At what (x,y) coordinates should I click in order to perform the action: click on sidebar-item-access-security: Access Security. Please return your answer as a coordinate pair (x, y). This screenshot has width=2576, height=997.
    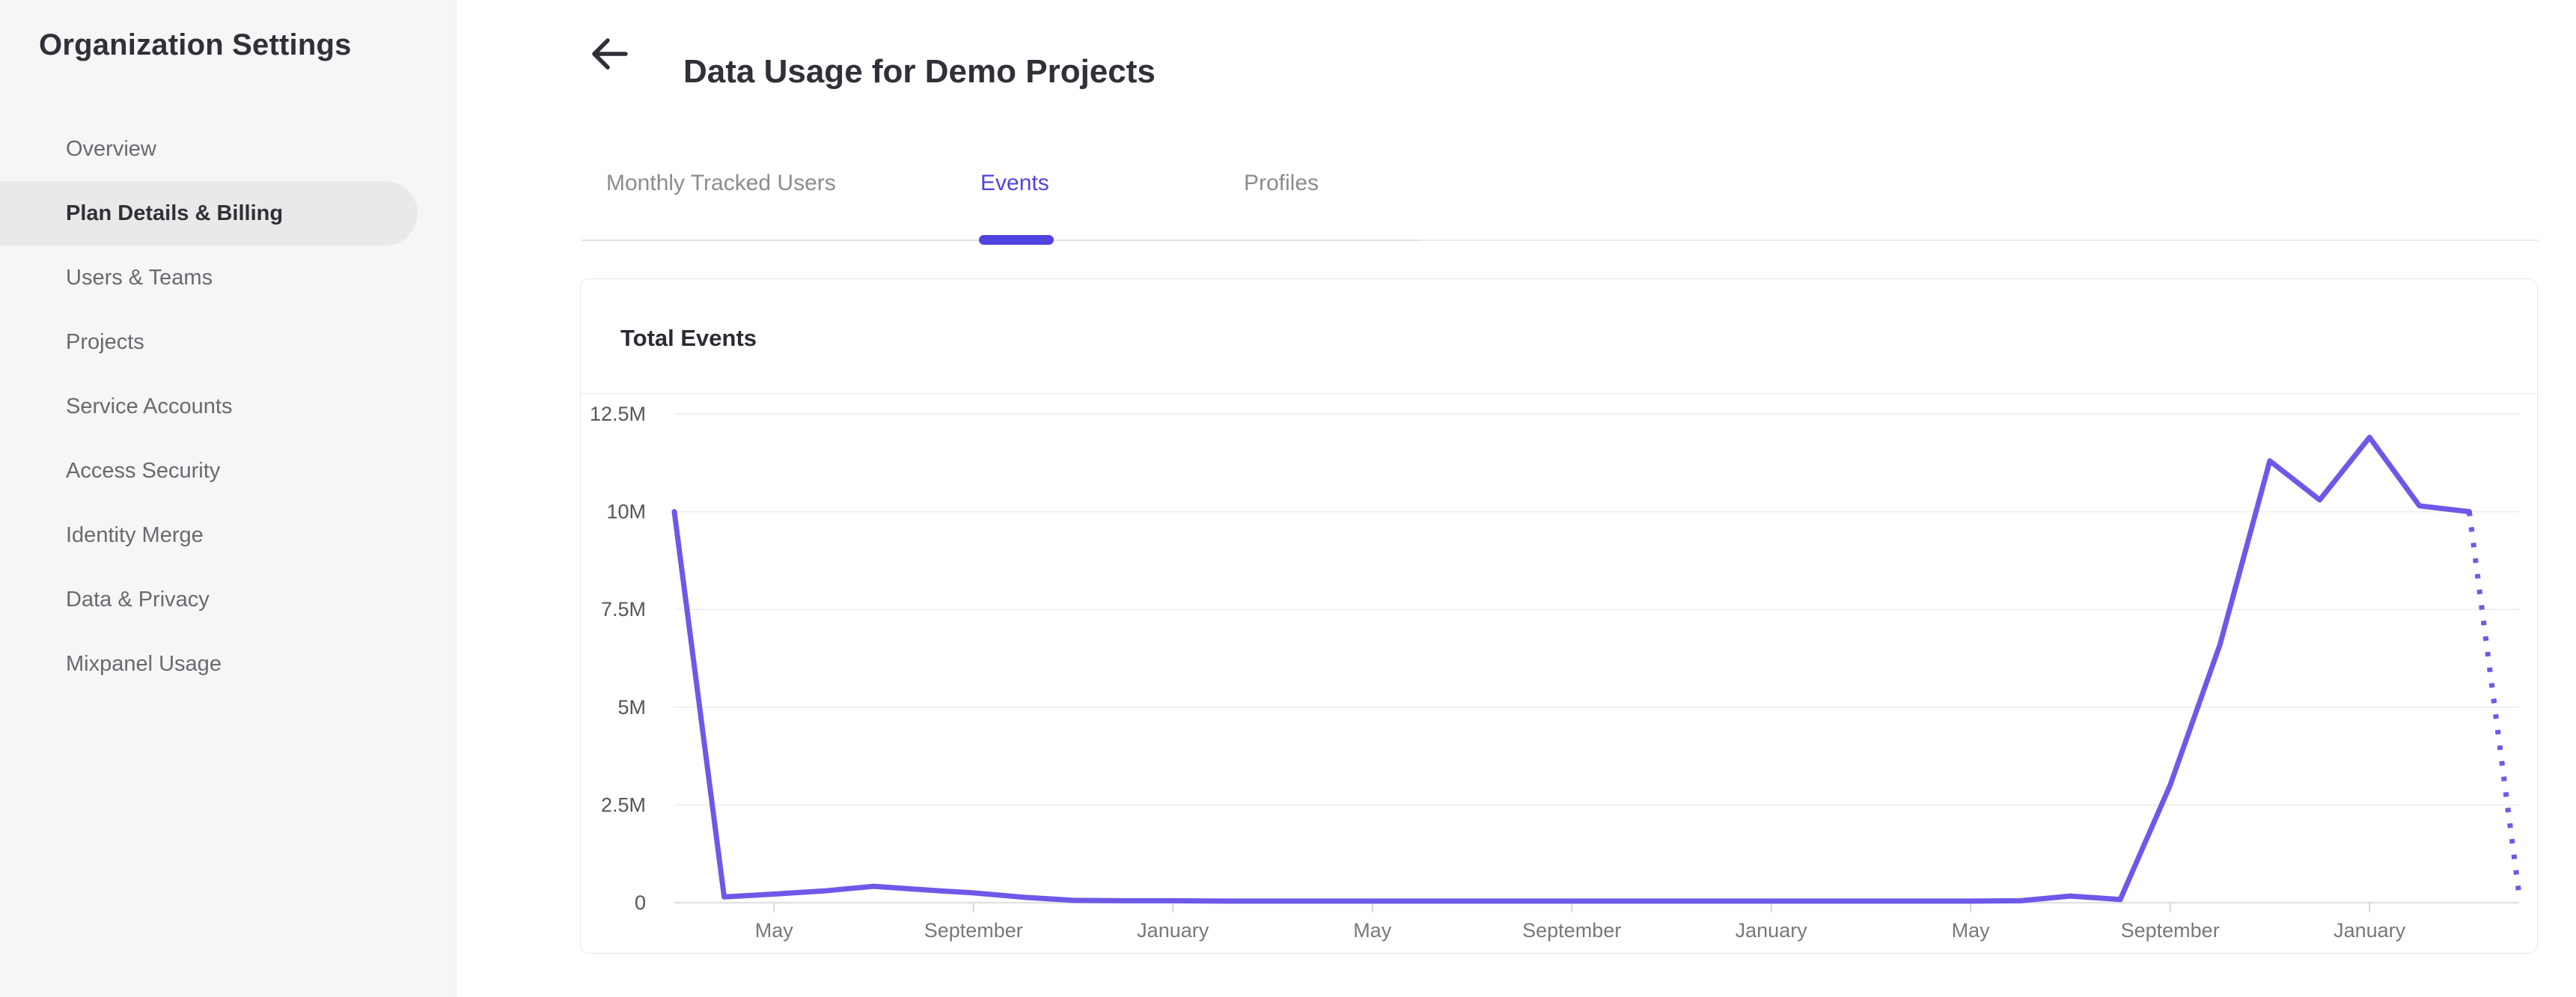
    Looking at the image, I should click on (143, 471).